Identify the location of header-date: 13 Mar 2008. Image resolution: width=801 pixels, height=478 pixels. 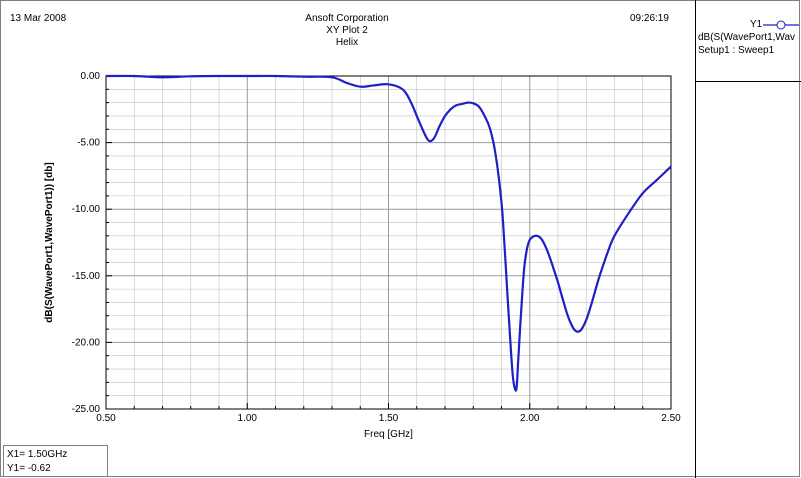
(38, 18).